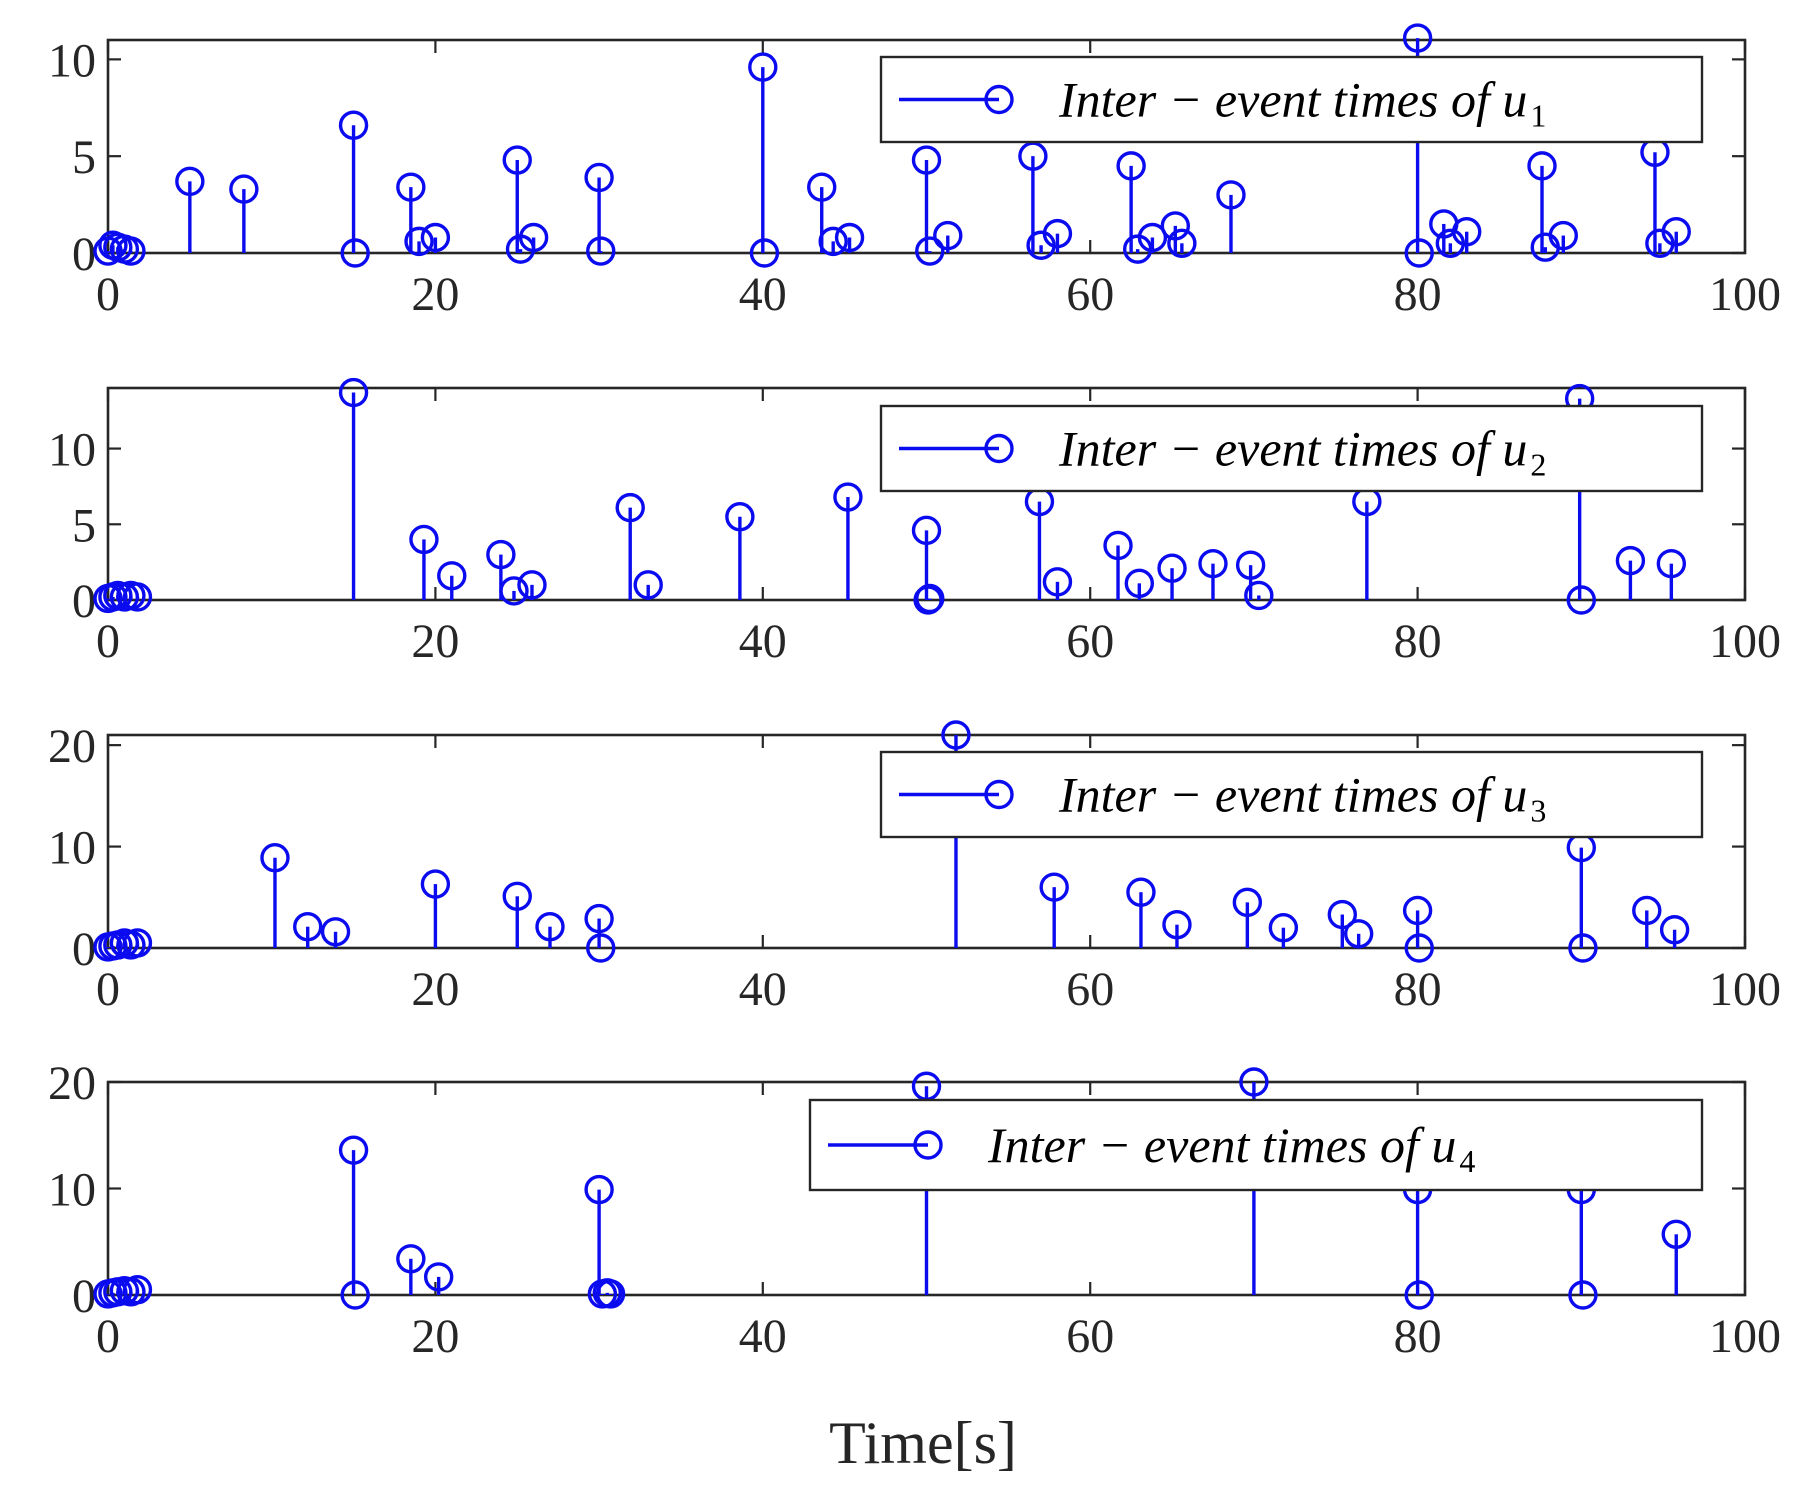 The width and height of the screenshot is (1804, 1499). I want to click on x-axis-label: Time[s], so click(923, 1443).